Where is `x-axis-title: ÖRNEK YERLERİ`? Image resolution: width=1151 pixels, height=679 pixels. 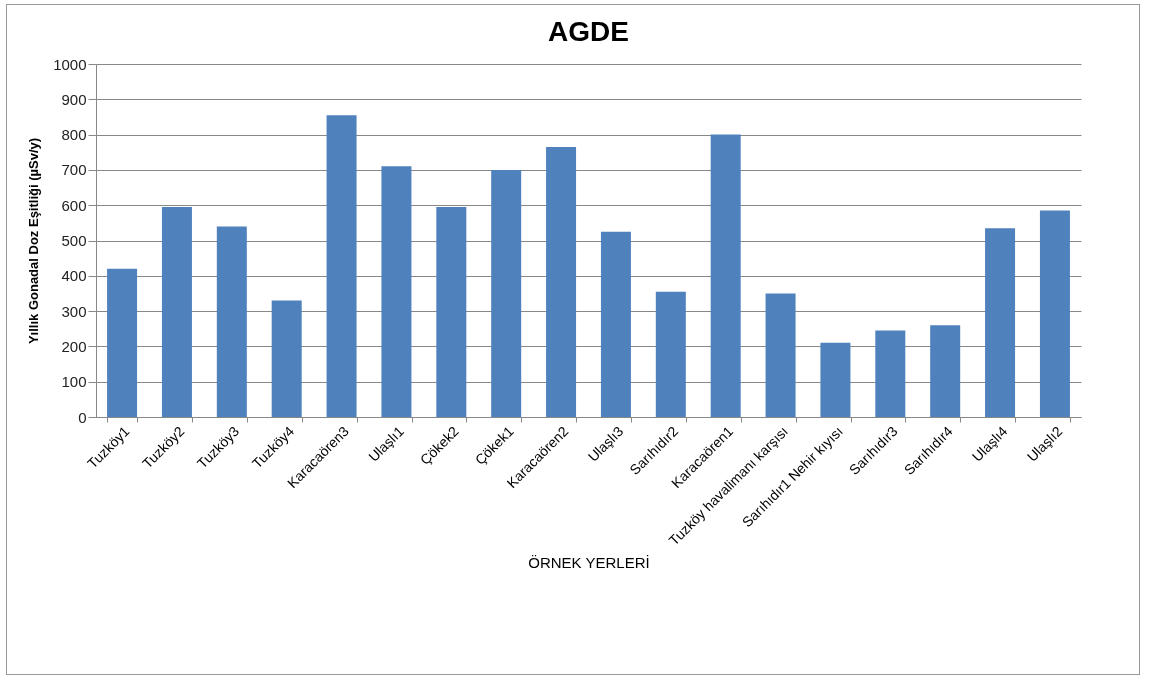
x-axis-title: ÖRNEK YERLERİ is located at coordinates (589, 563).